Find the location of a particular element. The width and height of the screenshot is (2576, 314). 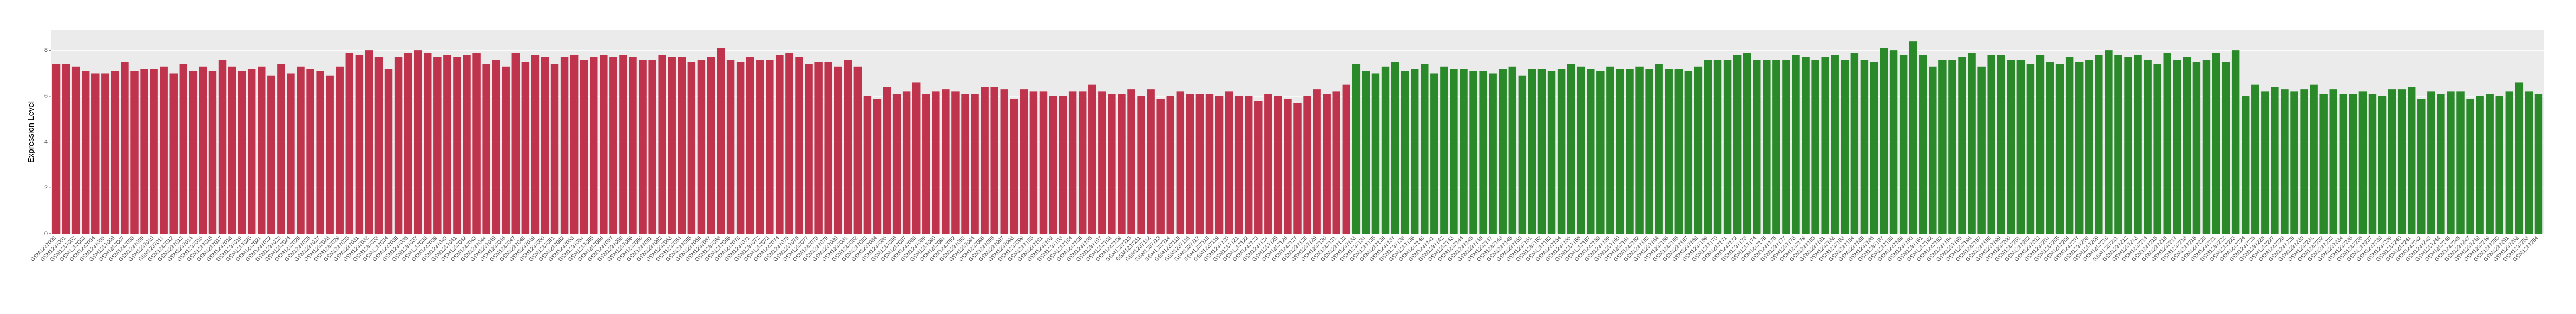

y-tick-label: 8 is located at coordinates (46, 50).